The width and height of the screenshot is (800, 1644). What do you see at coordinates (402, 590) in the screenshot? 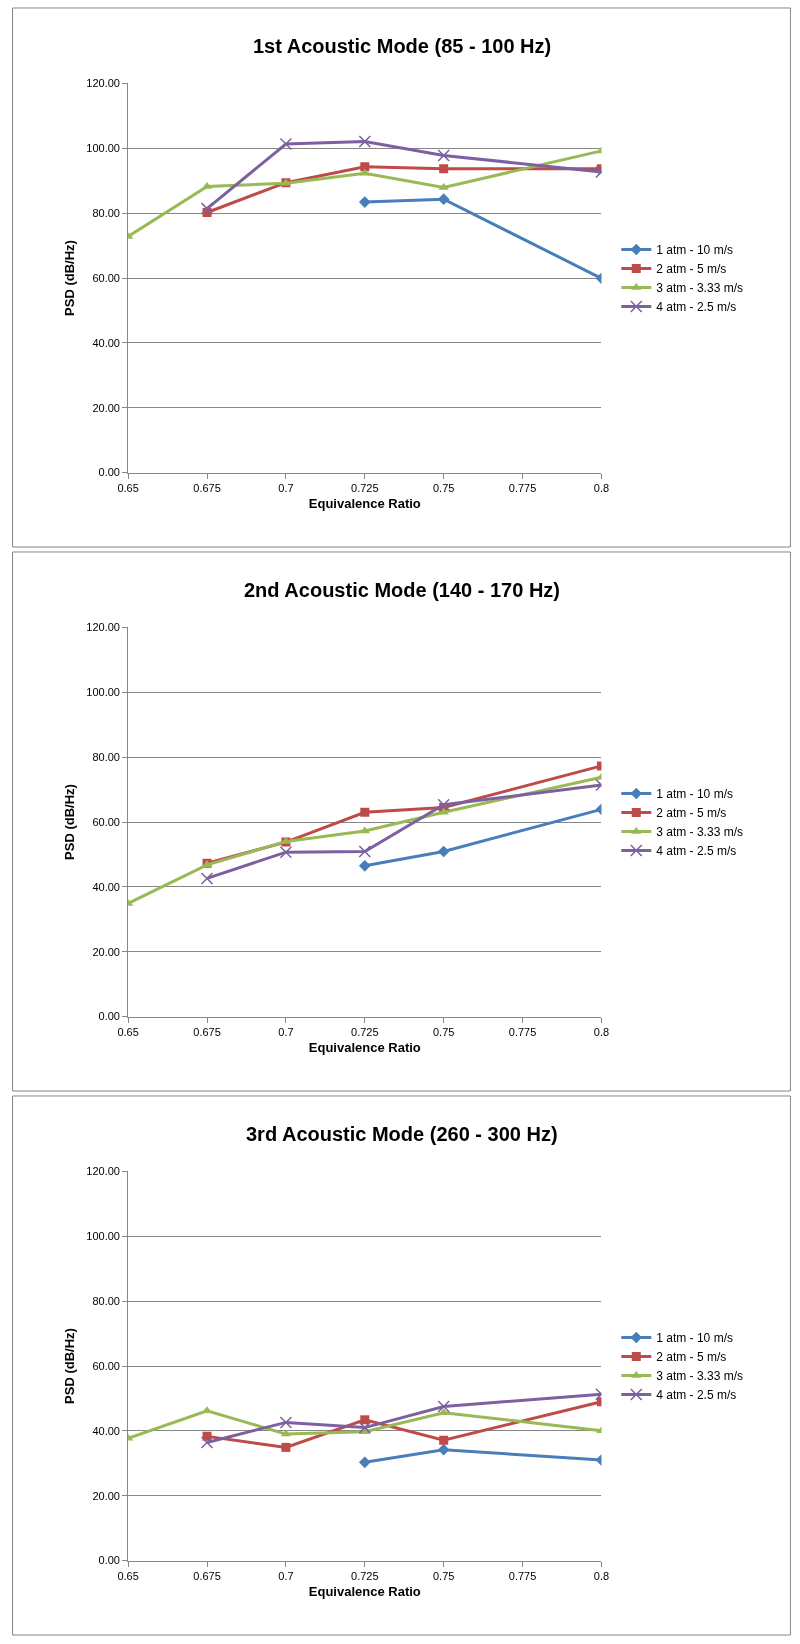
I see `chart-title: 2nd Acoustic Mode (140 - 170 Hz)` at bounding box center [402, 590].